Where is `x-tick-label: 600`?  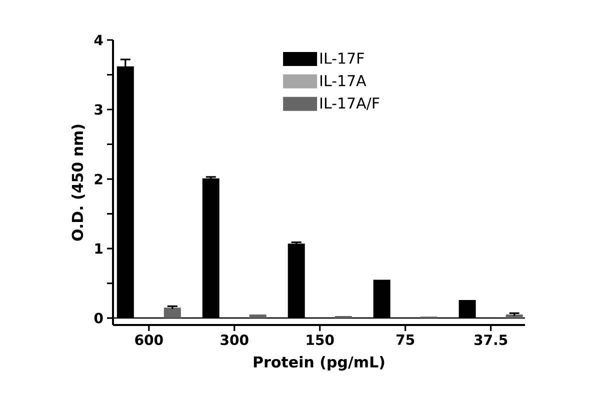 x-tick-label: 600 is located at coordinates (149, 340).